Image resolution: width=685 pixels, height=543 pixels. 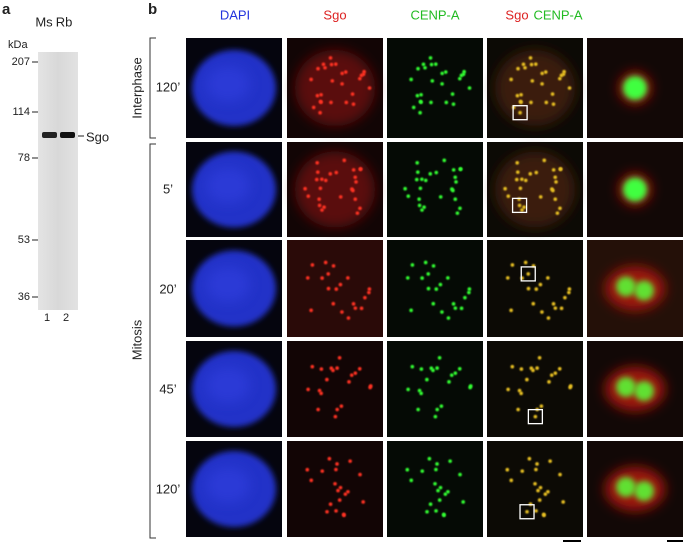 I want to click on zoom-box, so click(x=519, y=205).